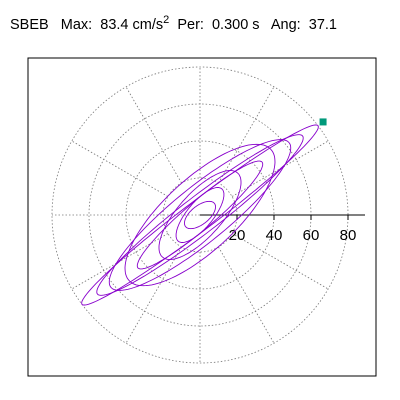  I want to click on radial-tick-label-80: 80, so click(348, 235).